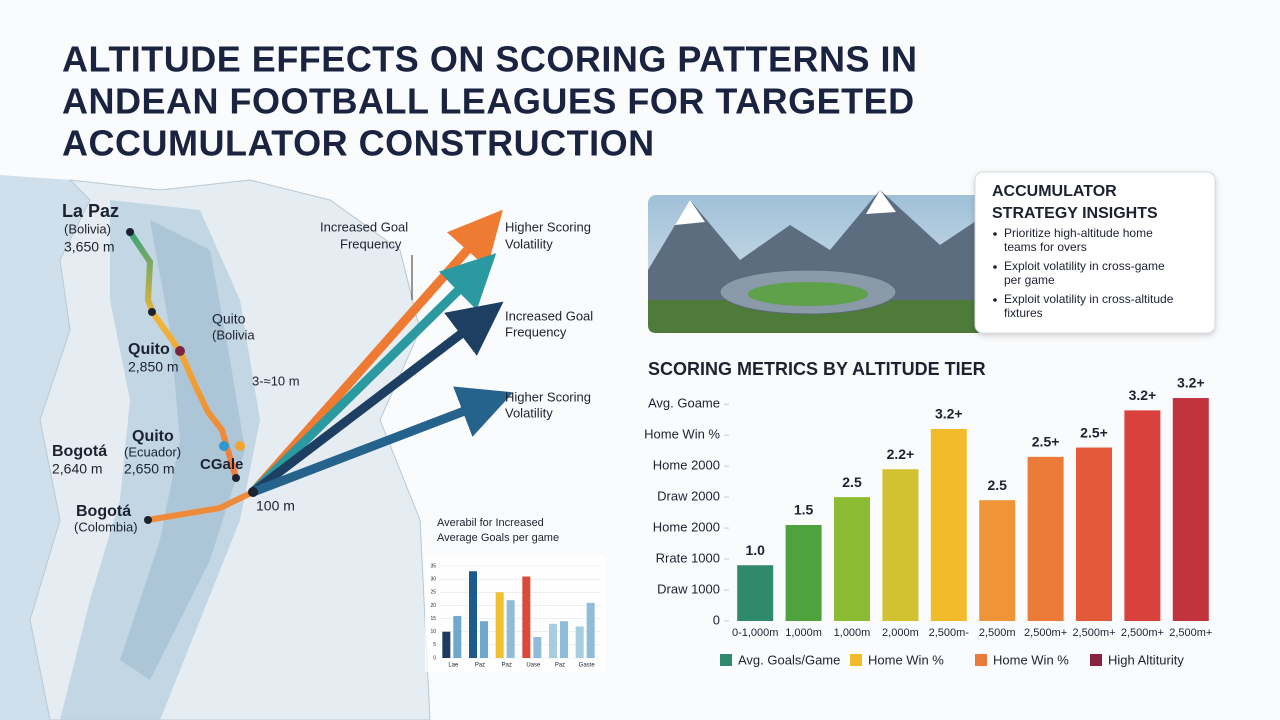  What do you see at coordinates (1031, 659) in the screenshot?
I see `legend-label: Home Win %` at bounding box center [1031, 659].